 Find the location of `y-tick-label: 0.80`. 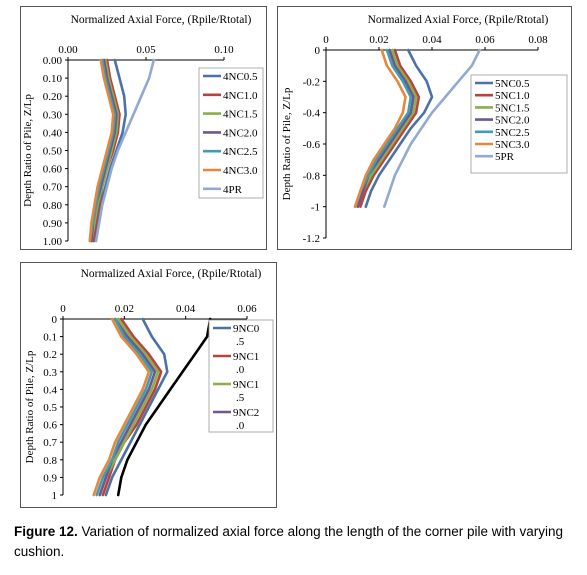

y-tick-label: 0.80 is located at coordinates (53, 206).